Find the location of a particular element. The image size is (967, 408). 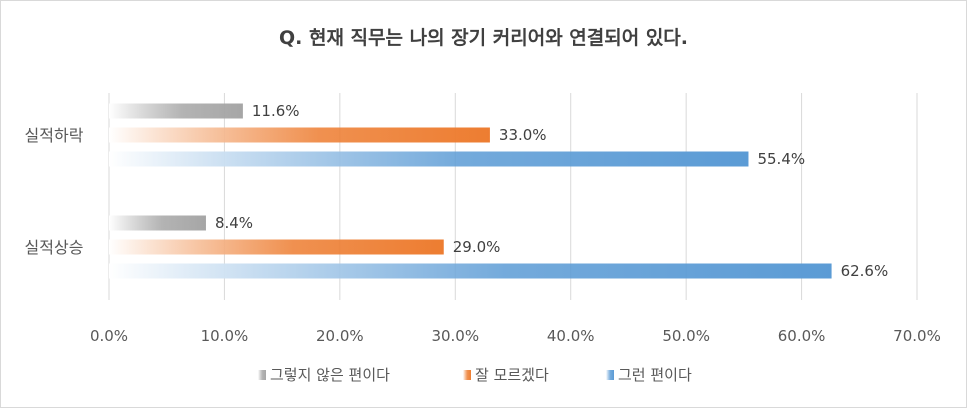

y-category-label: 실적하락 is located at coordinates (54, 135).